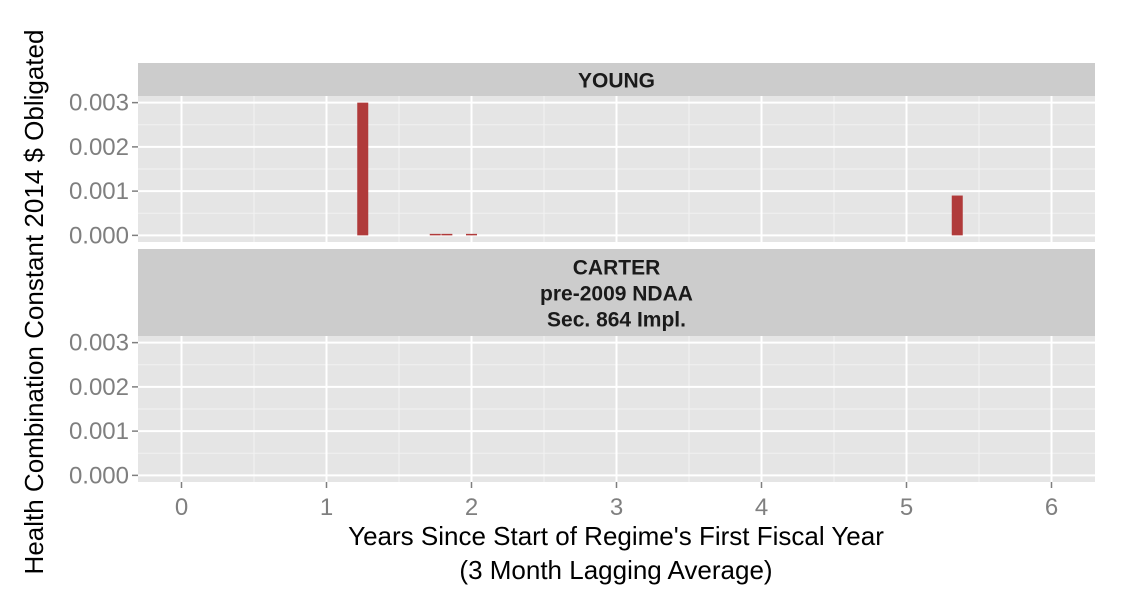 The height and width of the screenshot is (600, 1125). What do you see at coordinates (616, 507) in the screenshot?
I see `x-tick-label: 3` at bounding box center [616, 507].